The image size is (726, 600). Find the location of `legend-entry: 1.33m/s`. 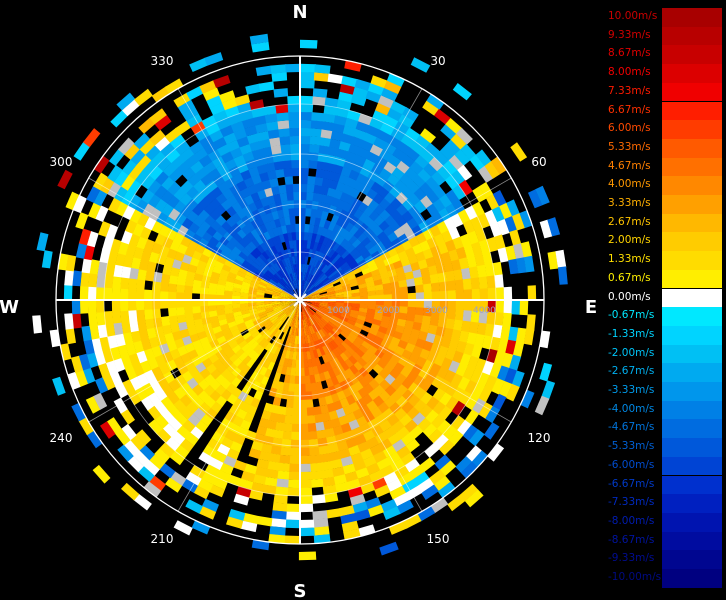

legend-entry: 1.33m/s is located at coordinates (666, 260).